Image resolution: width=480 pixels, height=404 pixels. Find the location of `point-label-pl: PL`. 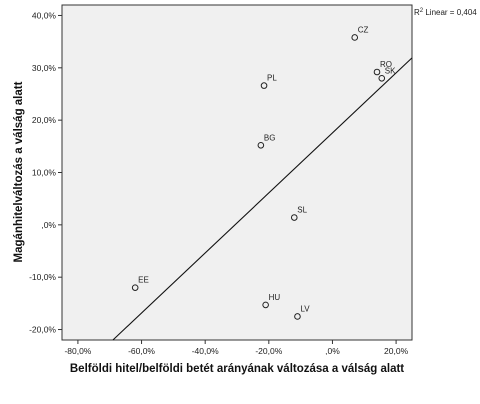

point-label-pl: PL is located at coordinates (272, 78).